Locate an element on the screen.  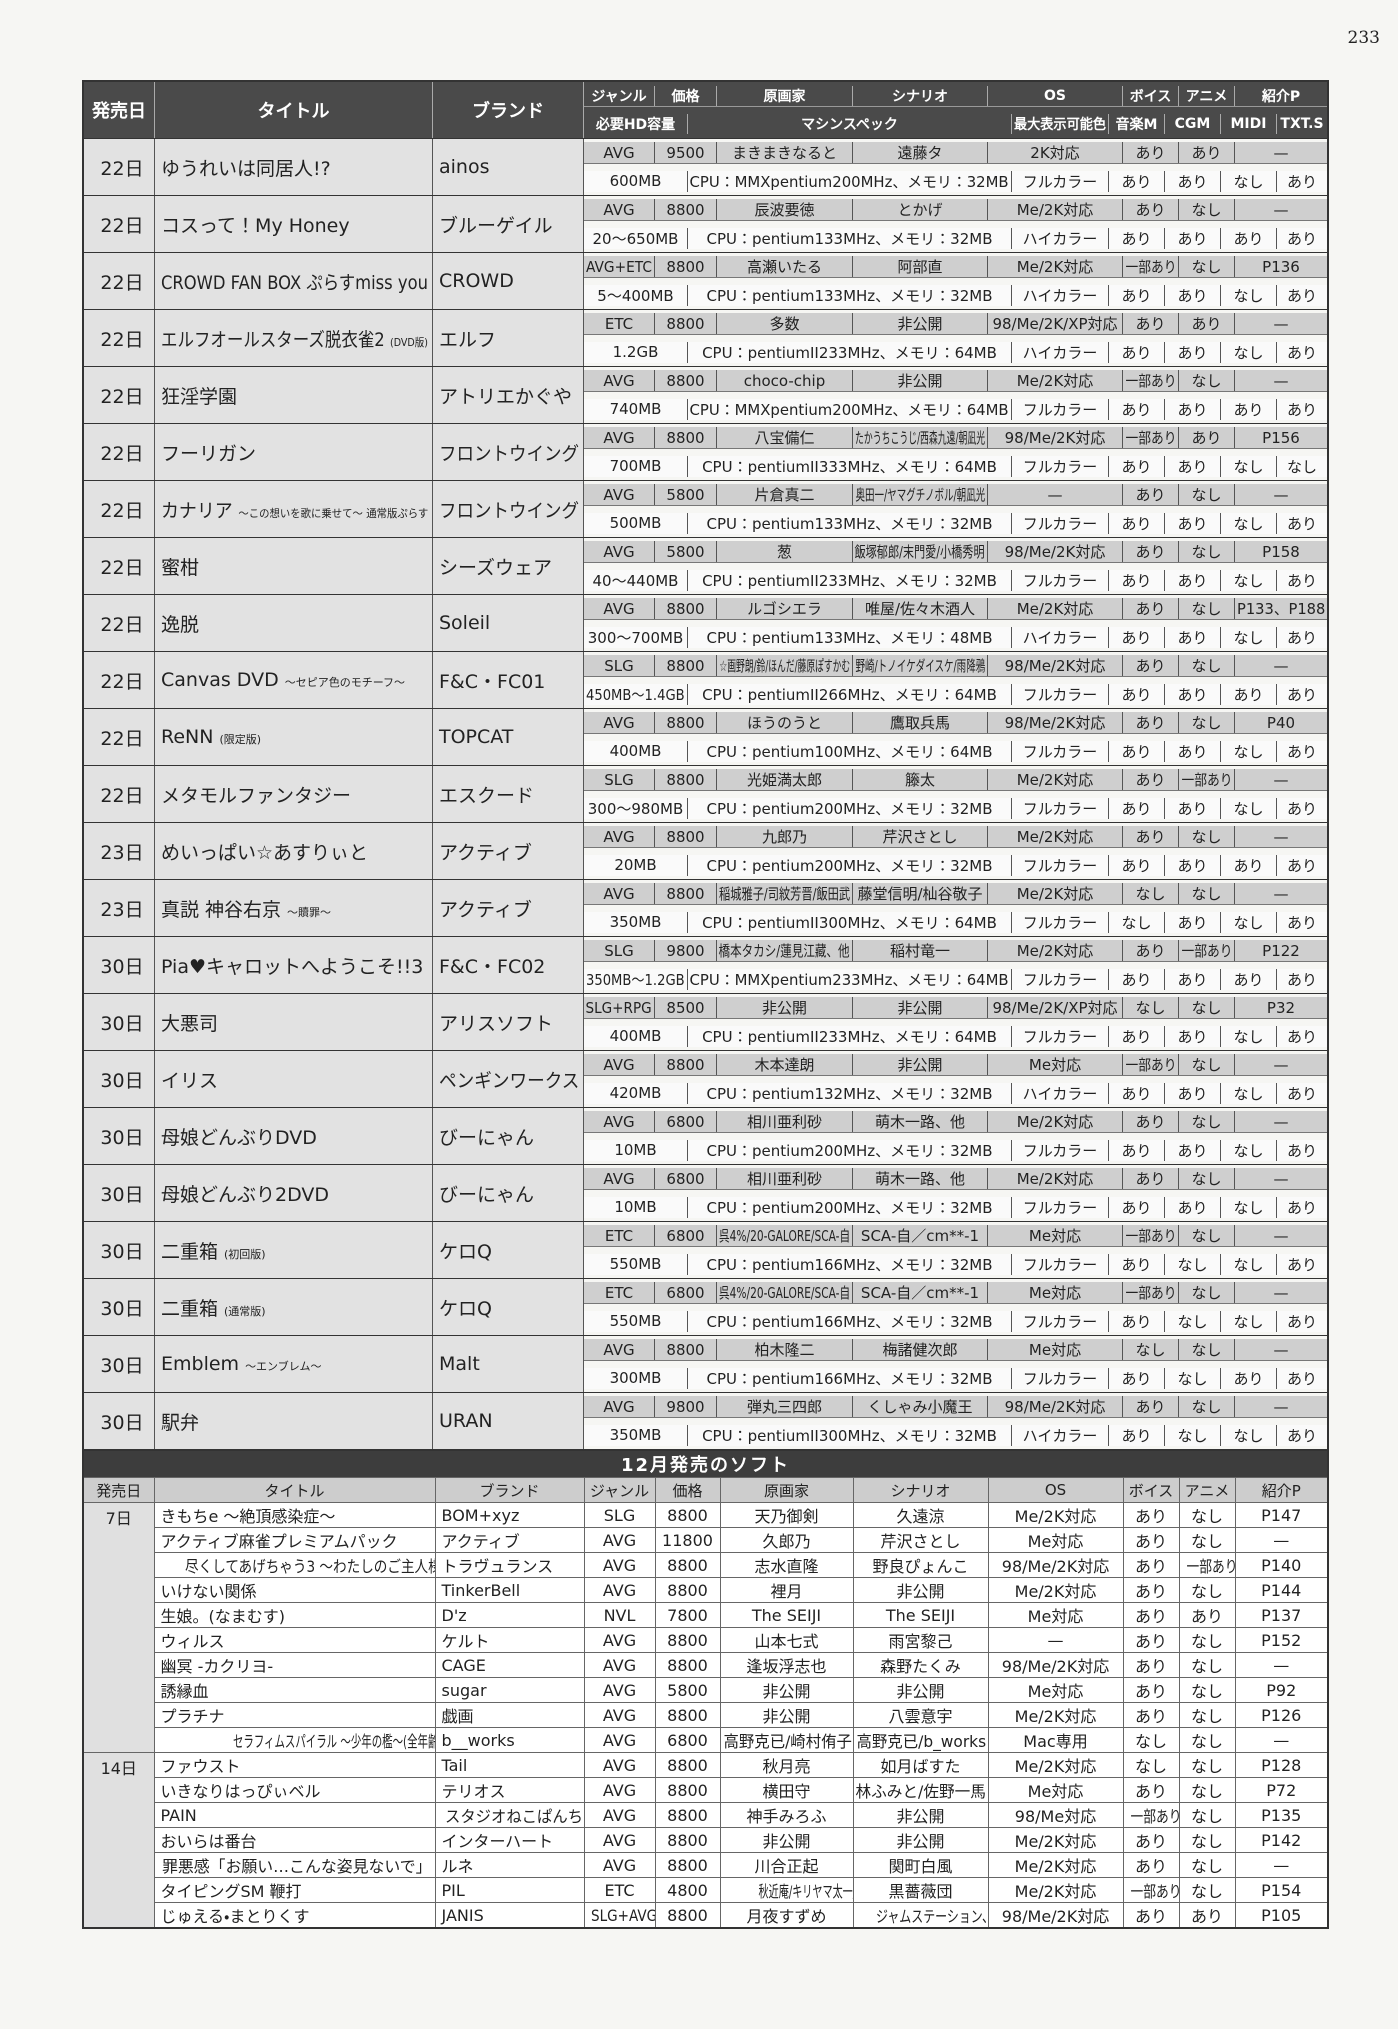
title-wrap: CROWD FAN BOX ぷらすmiss you is located at coordinates (294, 281).